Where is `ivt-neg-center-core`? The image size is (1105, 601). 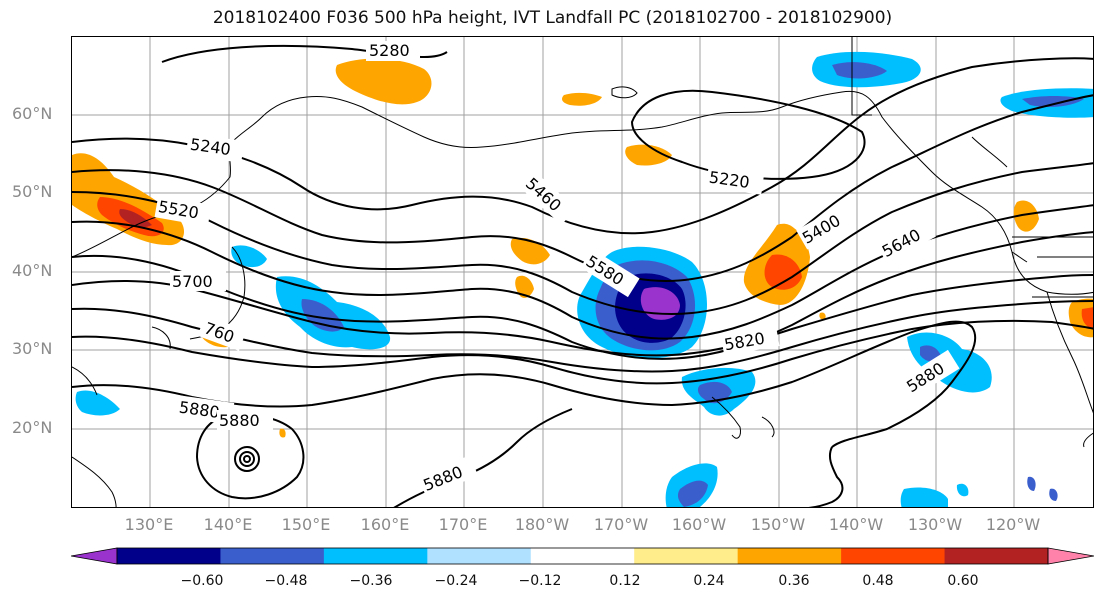 ivt-neg-center-core is located at coordinates (660, 303).